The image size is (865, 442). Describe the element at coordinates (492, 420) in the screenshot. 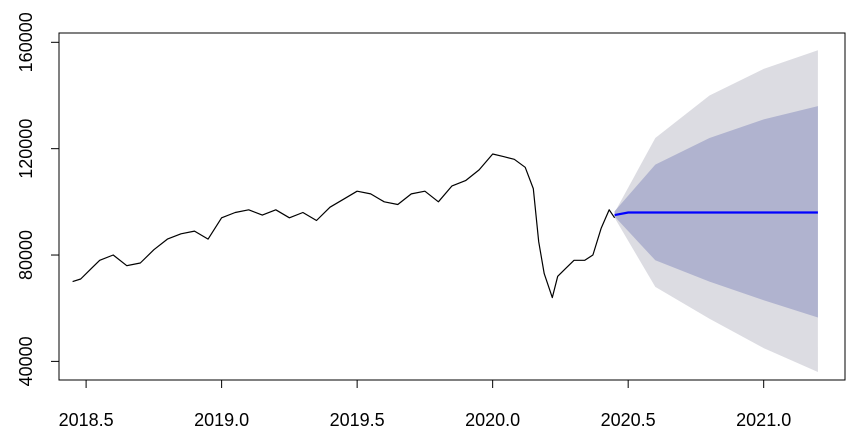

I see `x-tick-label: 2020.0` at that location.